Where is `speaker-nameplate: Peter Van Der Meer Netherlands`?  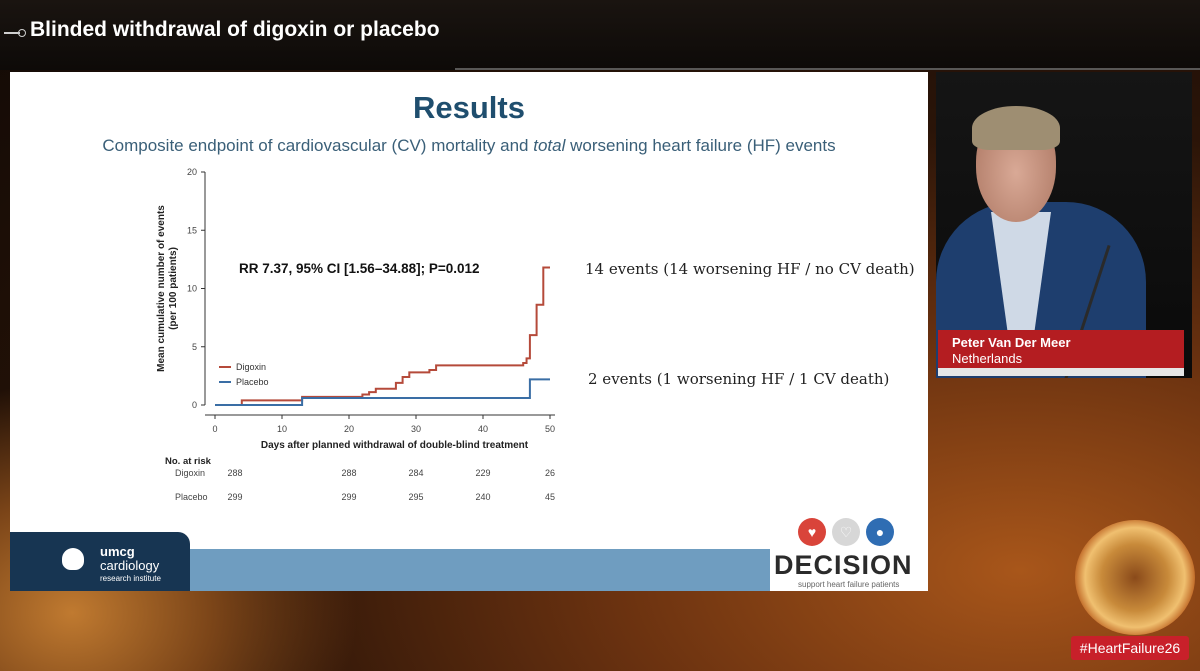 speaker-nameplate: Peter Van Der Meer Netherlands is located at coordinates (1061, 349).